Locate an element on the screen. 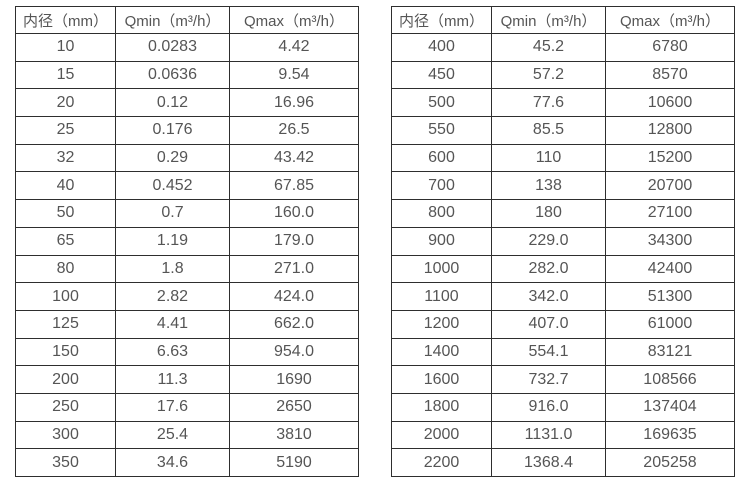 This screenshot has width=750, height=483. table-cell: 400 is located at coordinates (441, 47).